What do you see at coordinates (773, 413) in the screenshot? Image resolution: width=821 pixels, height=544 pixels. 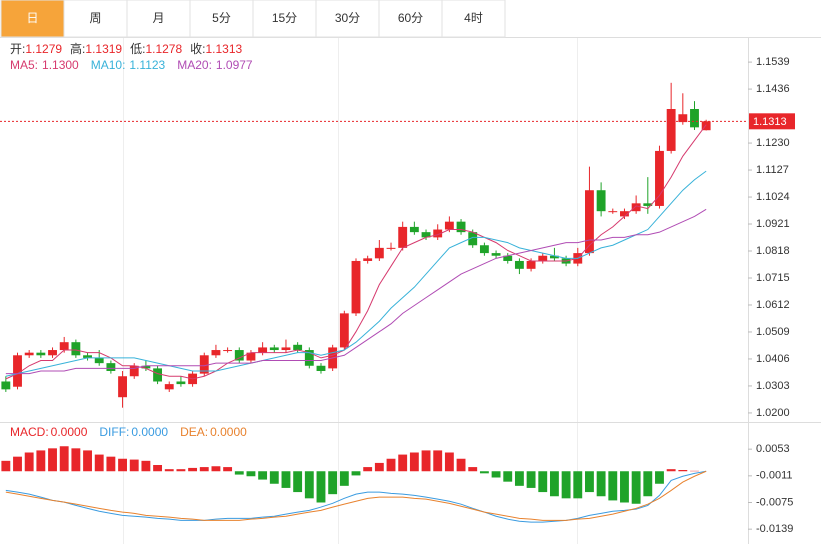 I see `y-tick-label: 1.0200` at bounding box center [773, 413].